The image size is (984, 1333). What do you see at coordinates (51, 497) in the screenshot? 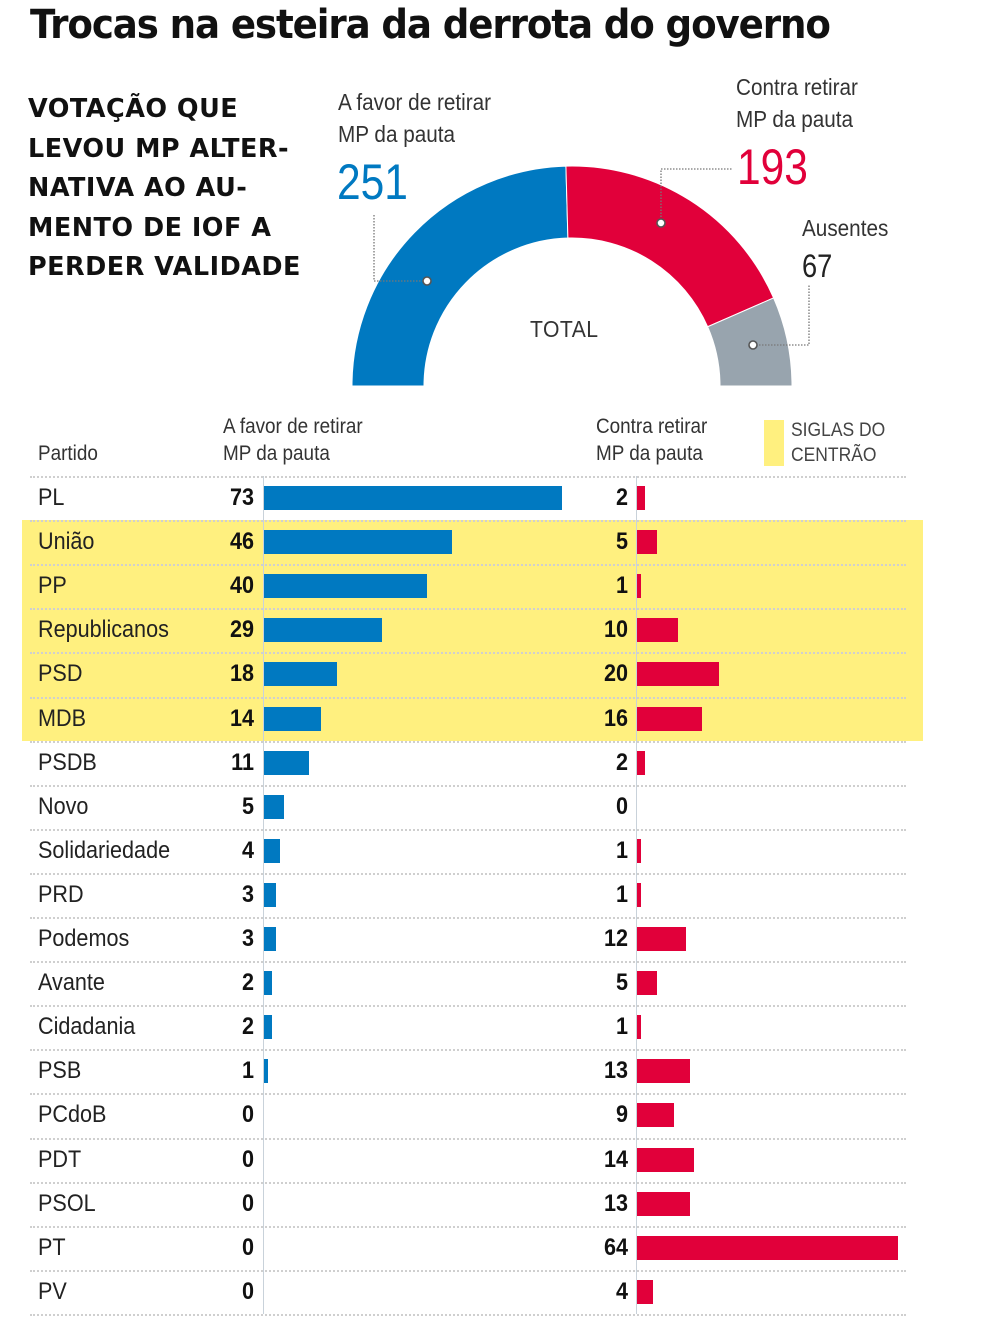
I see `party-name: PL` at bounding box center [51, 497].